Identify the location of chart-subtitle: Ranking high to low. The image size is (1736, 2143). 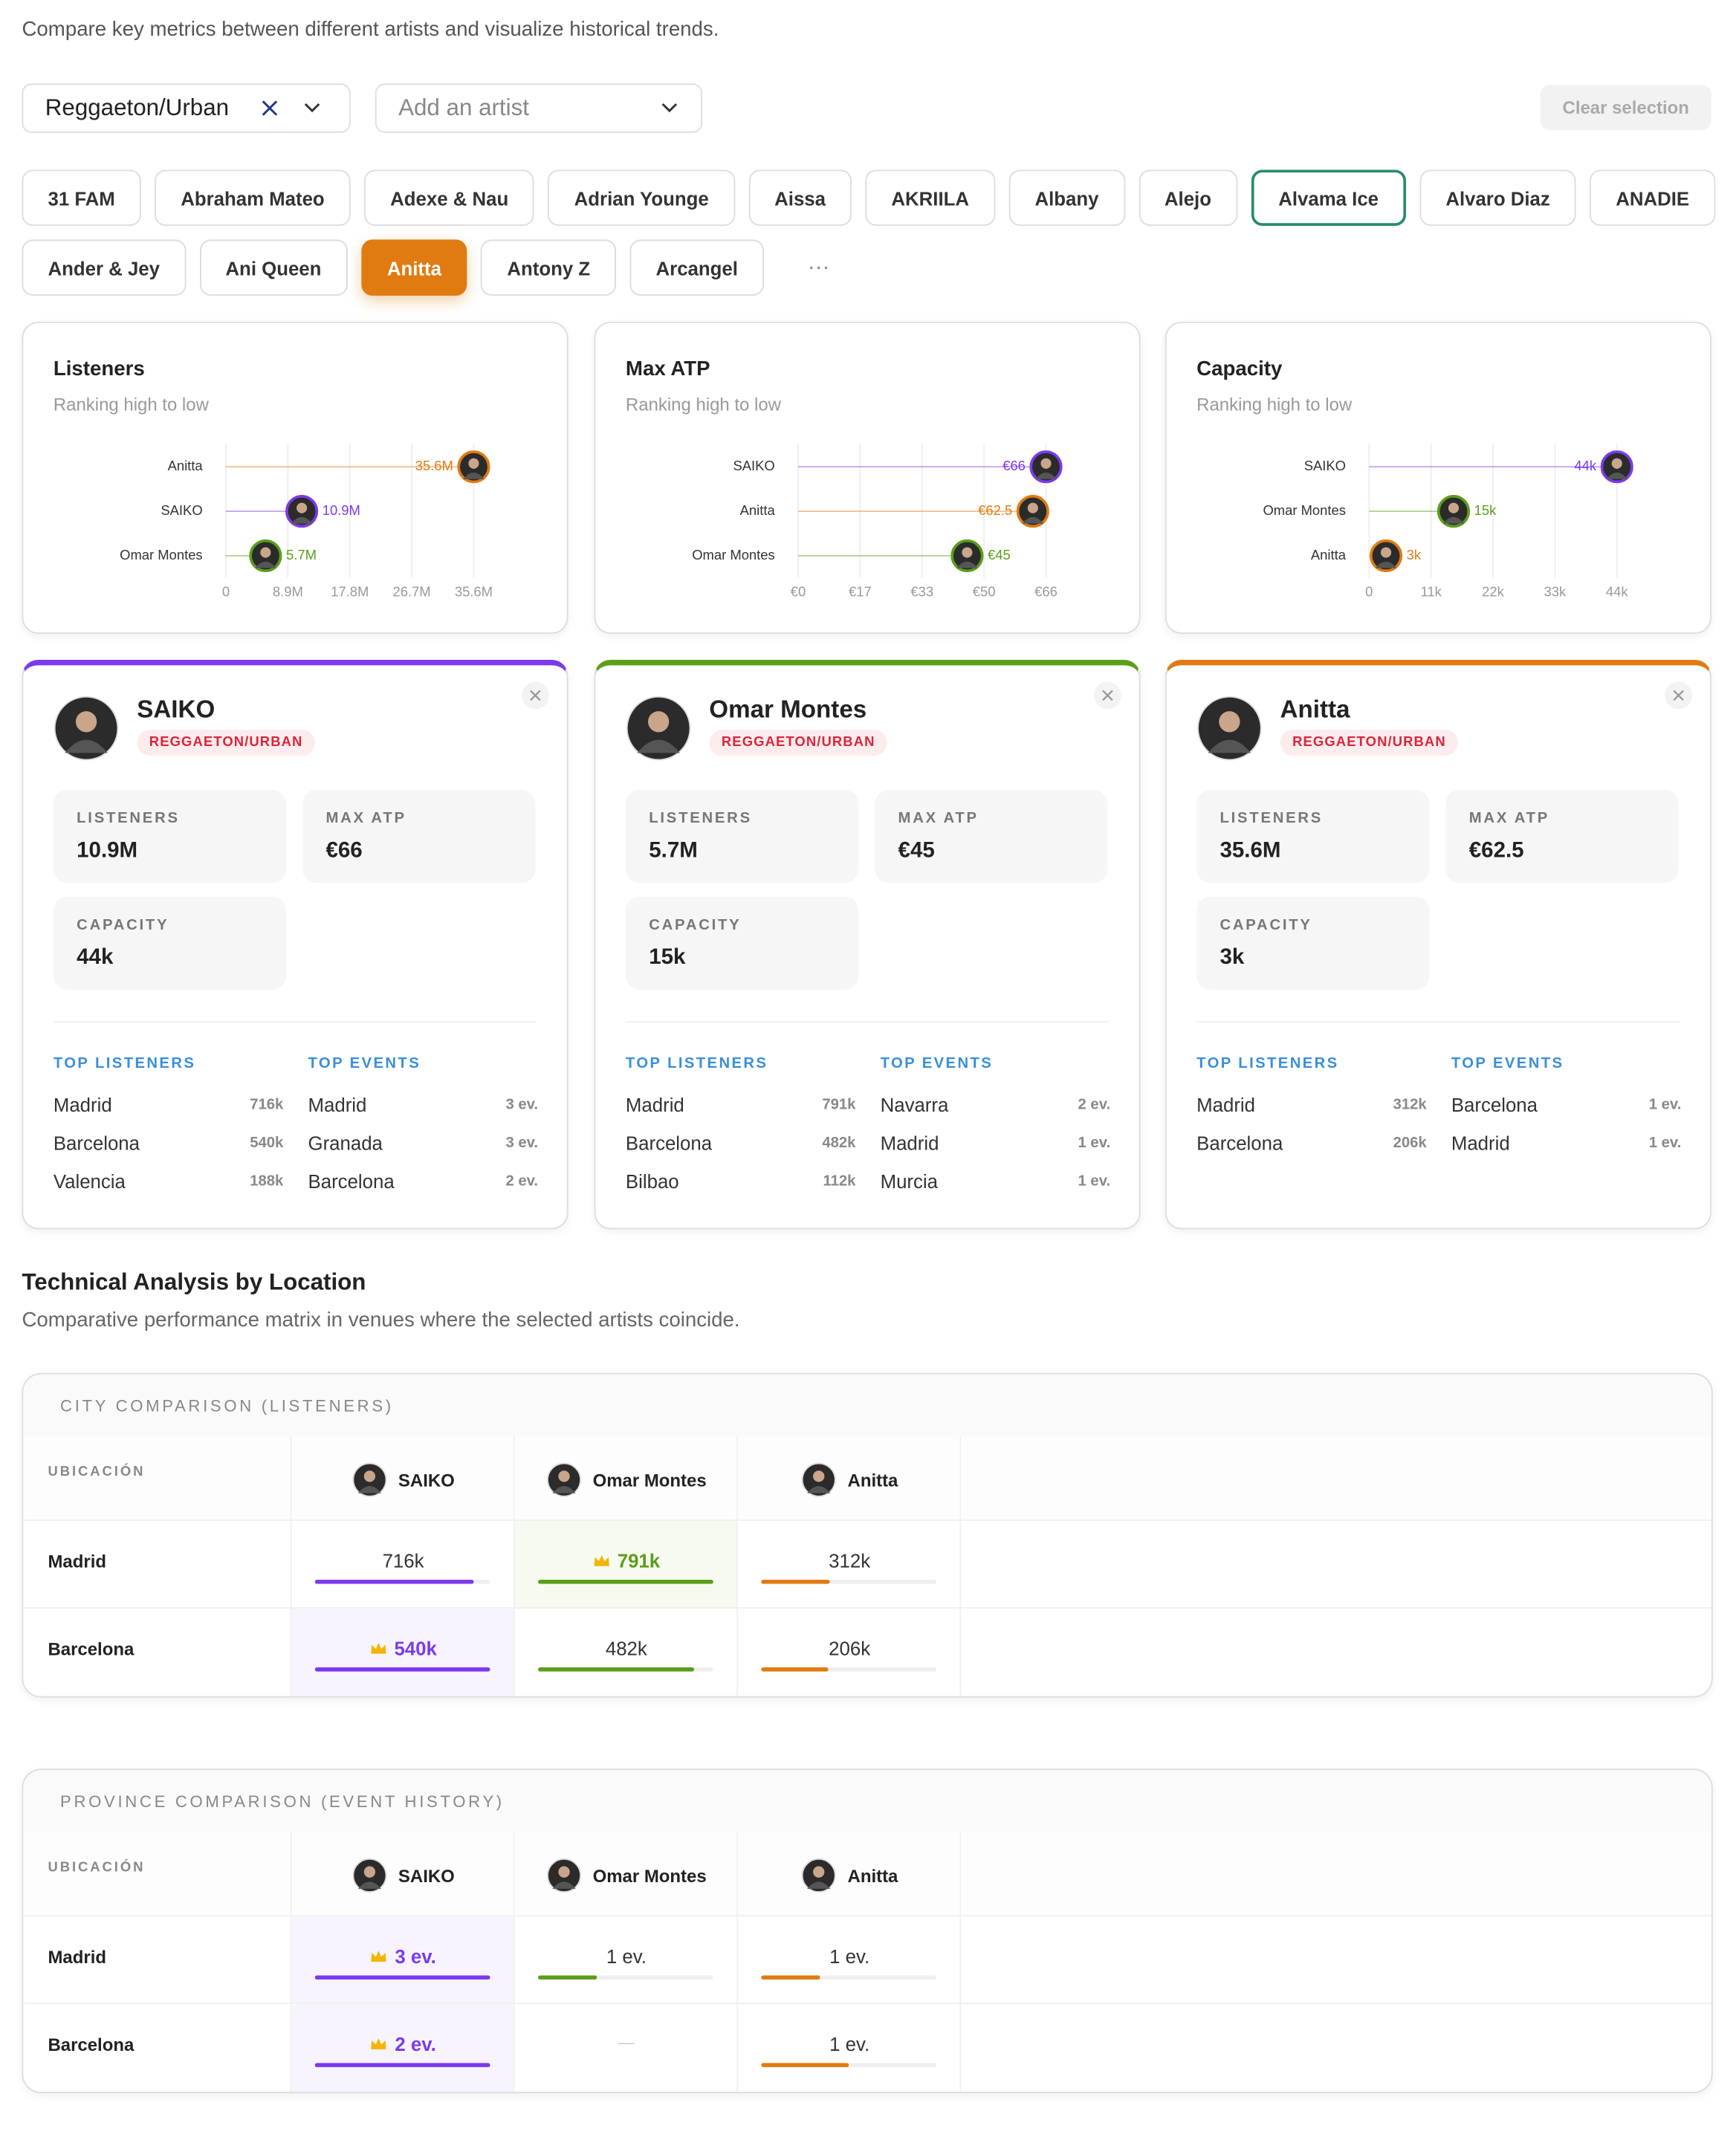
(1274, 404).